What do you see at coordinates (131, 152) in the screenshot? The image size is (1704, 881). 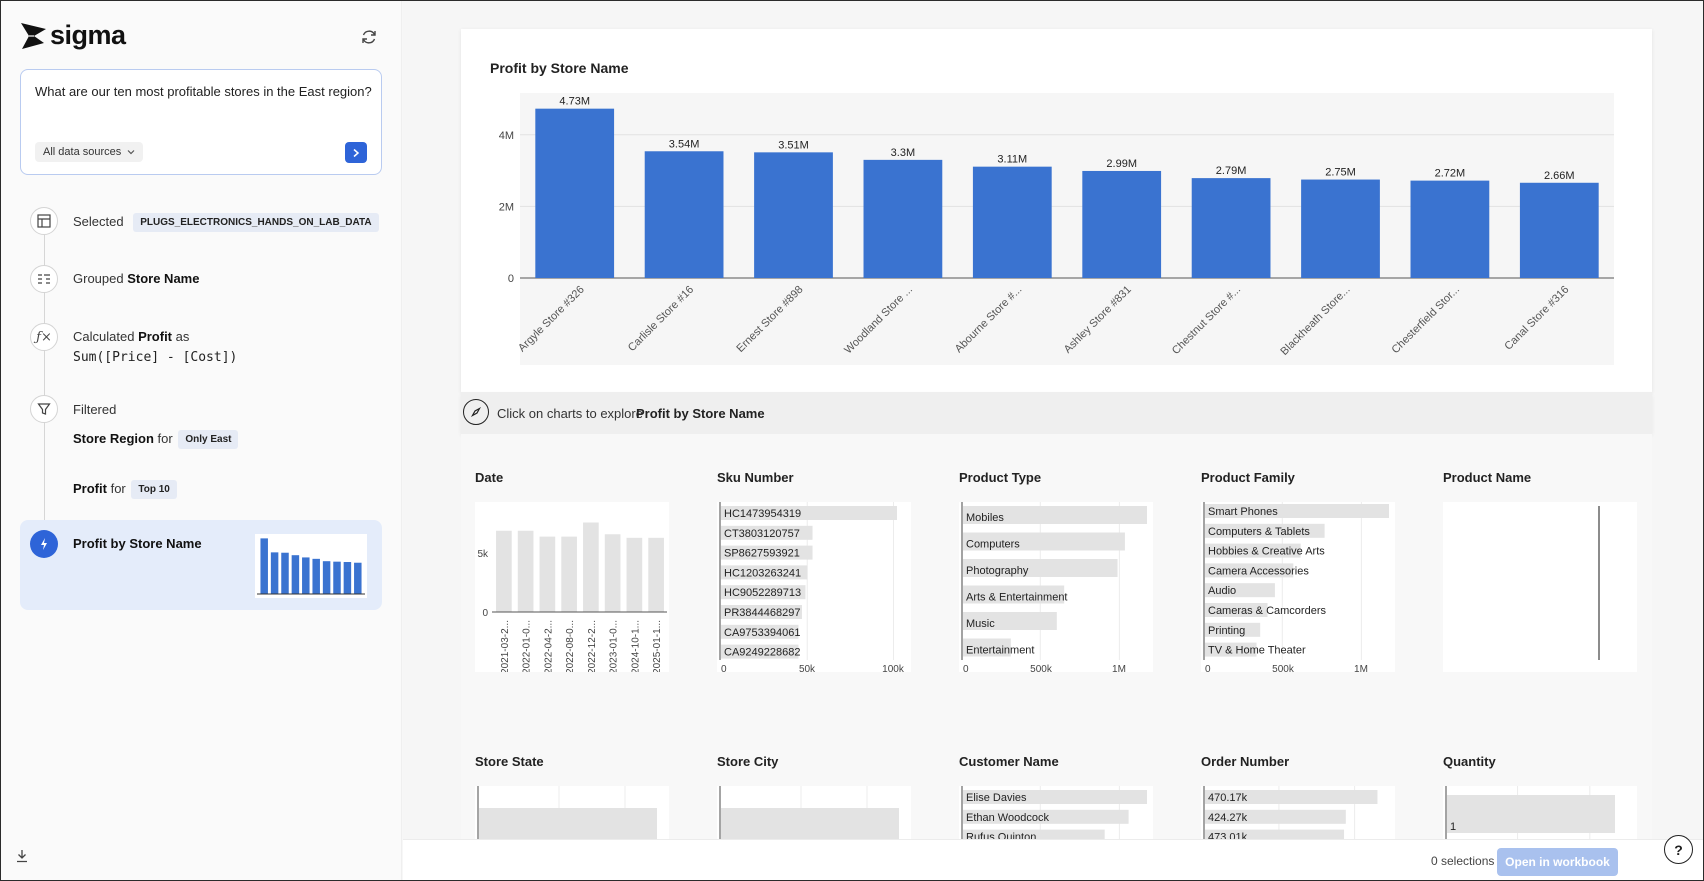 I see `chevron-down-icon` at bounding box center [131, 152].